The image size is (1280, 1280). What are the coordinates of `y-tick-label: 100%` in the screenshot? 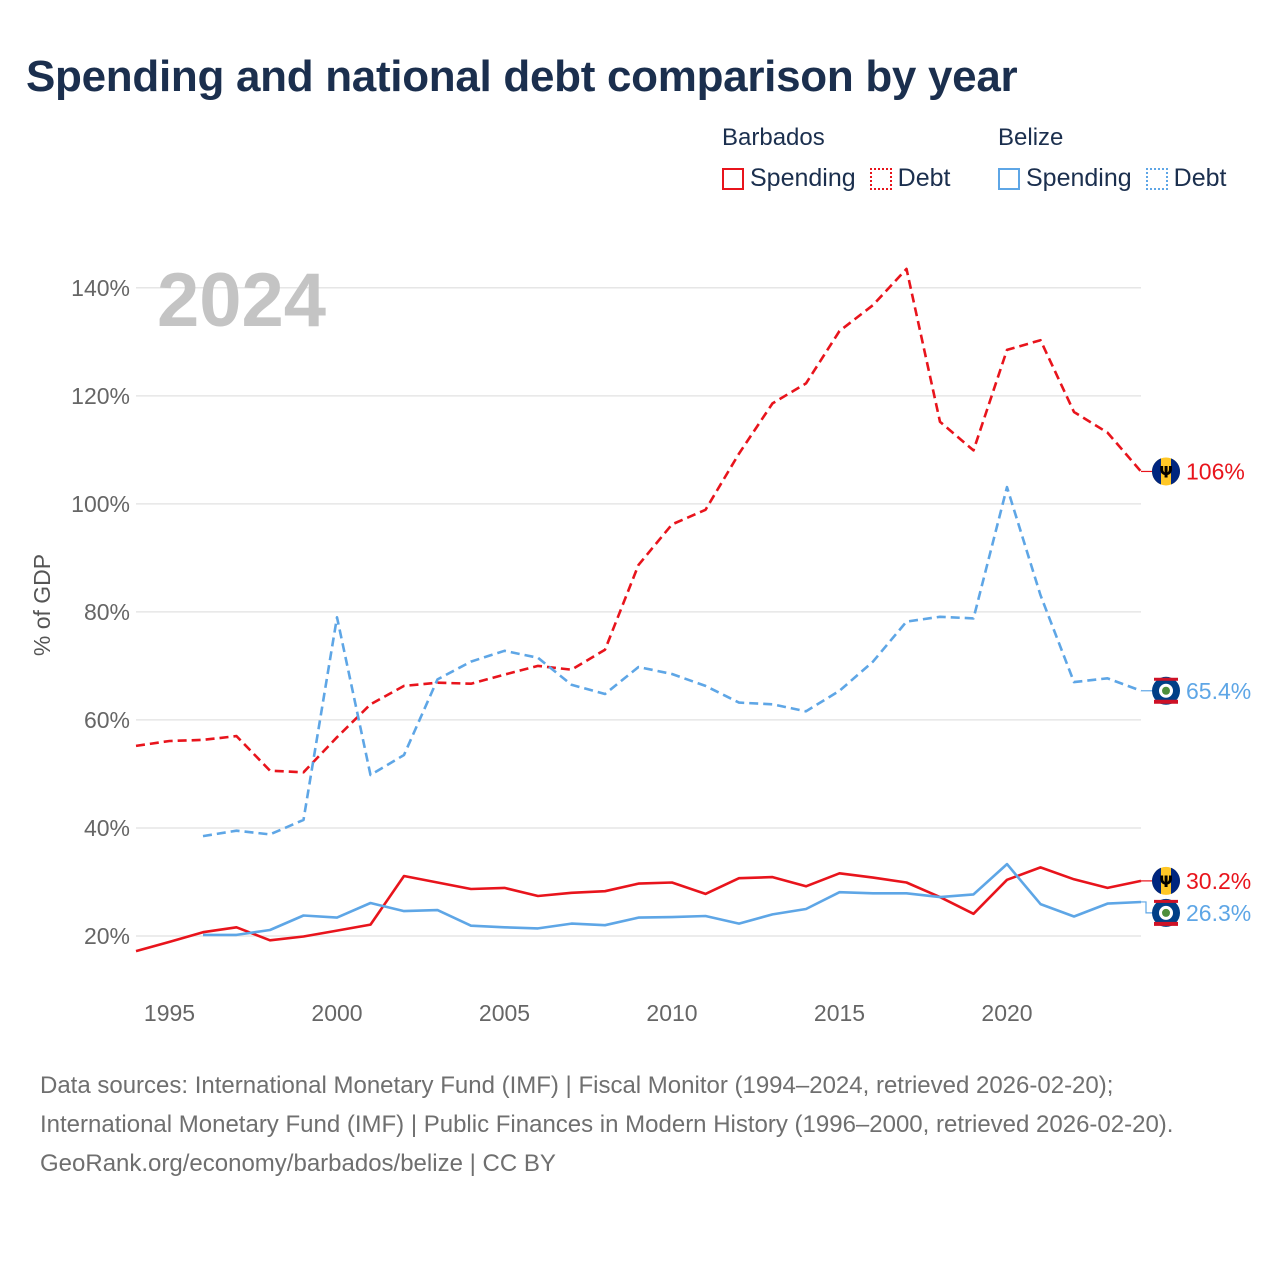 It's located at (100, 504).